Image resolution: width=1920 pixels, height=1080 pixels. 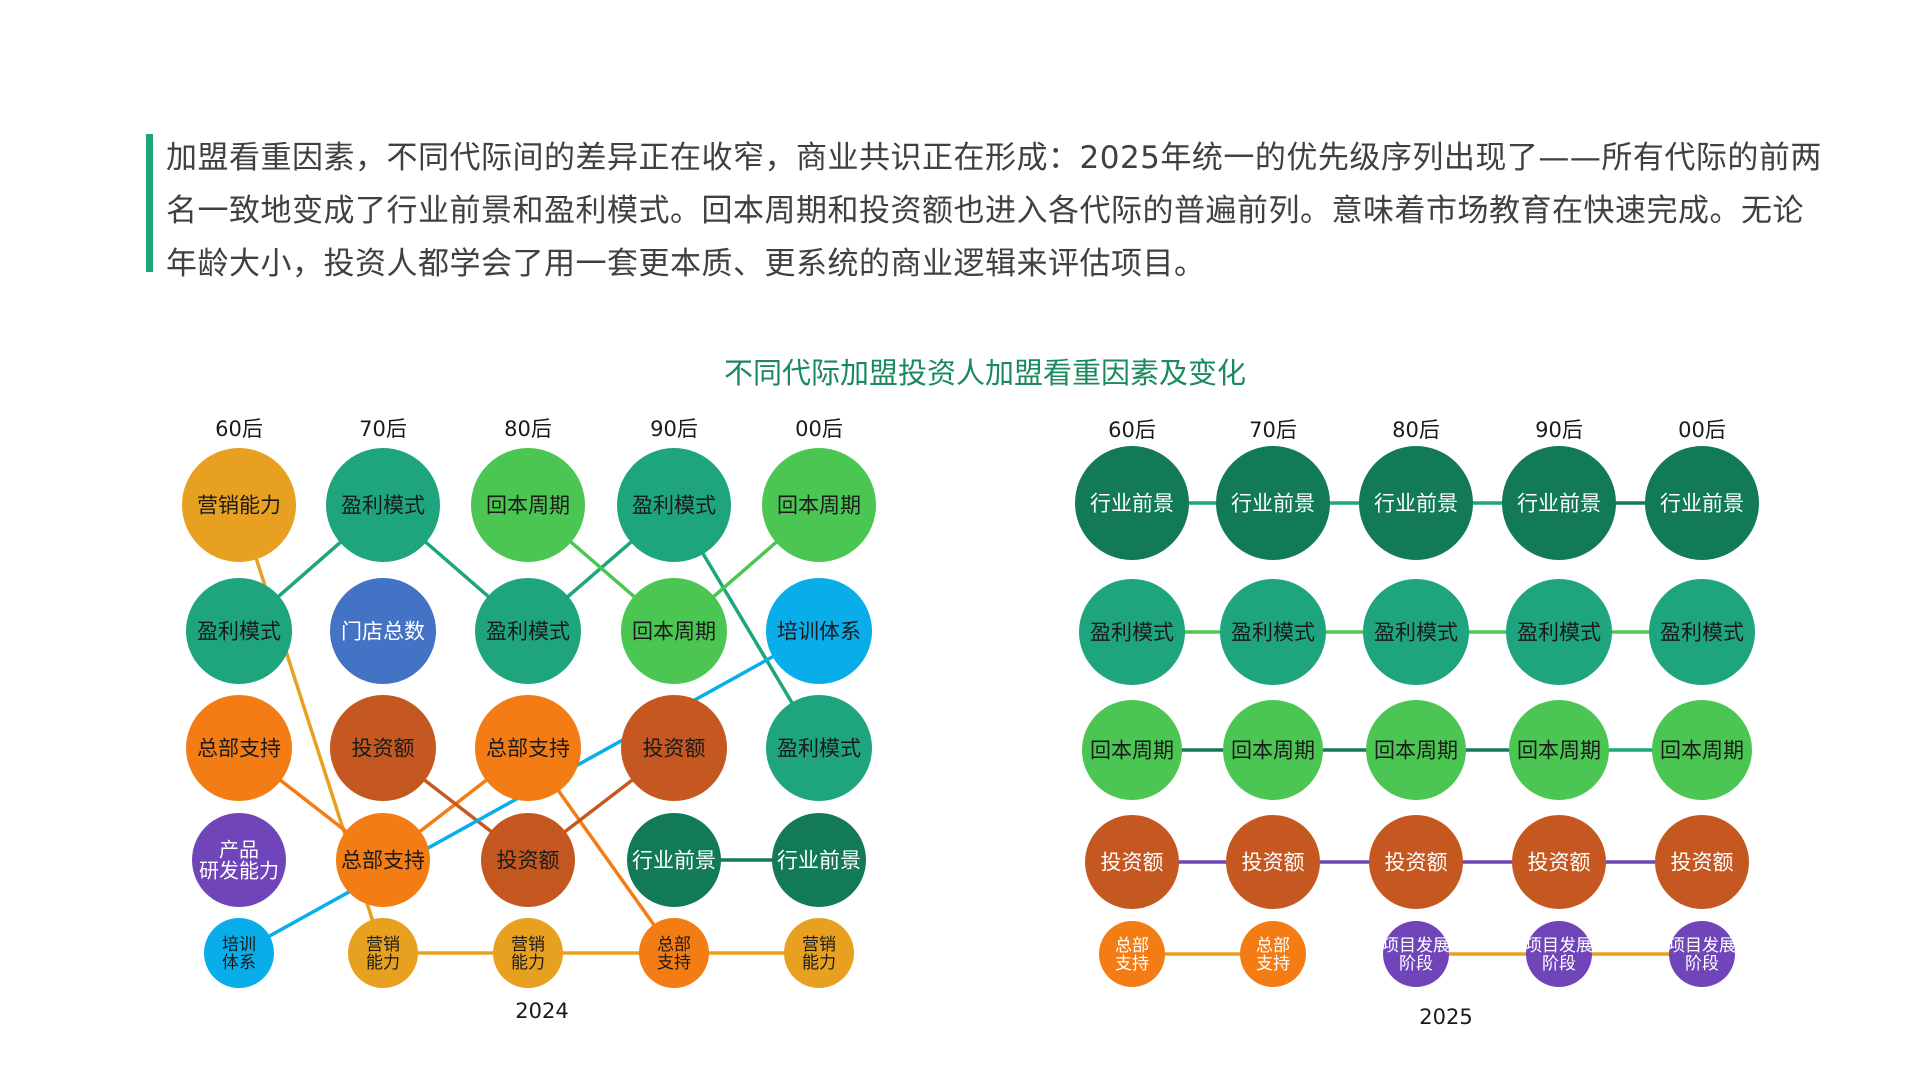 I want to click on bubble-label: 营销, so click(x=383, y=945).